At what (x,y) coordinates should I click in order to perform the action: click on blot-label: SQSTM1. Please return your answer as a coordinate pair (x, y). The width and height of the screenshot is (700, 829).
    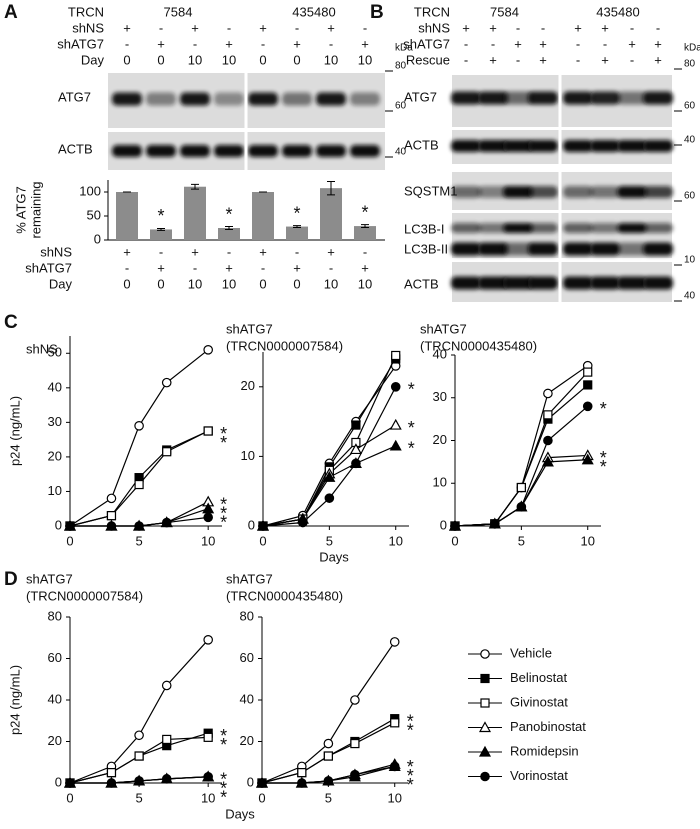
    Looking at the image, I should click on (430, 190).